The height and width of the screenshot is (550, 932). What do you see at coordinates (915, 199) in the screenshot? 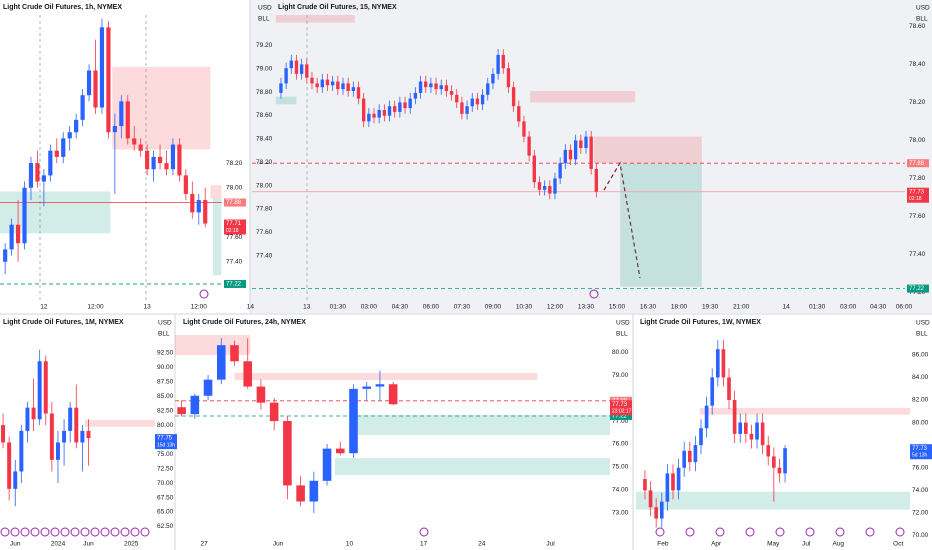
I see `countdown-label: 02:18` at bounding box center [915, 199].